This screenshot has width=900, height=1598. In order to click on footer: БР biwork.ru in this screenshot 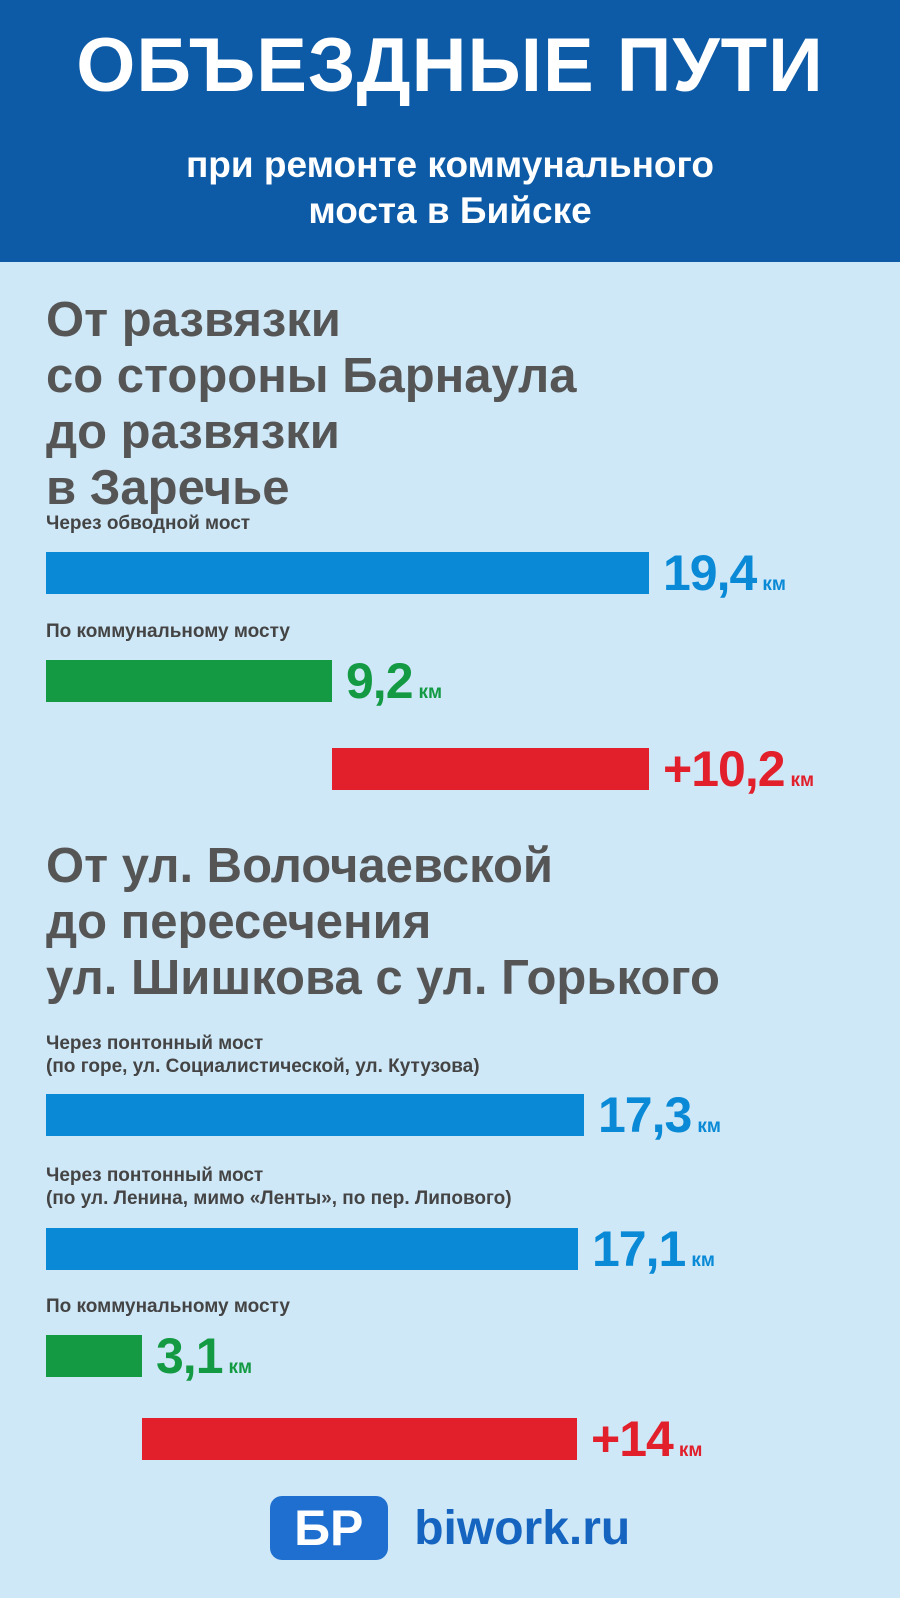, I will do `click(450, 1531)`.